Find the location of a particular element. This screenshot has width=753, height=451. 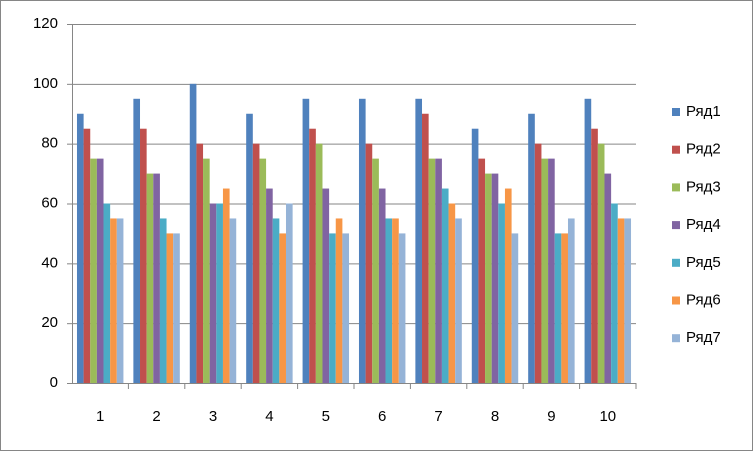

x-tick-label: 6 is located at coordinates (382, 416).